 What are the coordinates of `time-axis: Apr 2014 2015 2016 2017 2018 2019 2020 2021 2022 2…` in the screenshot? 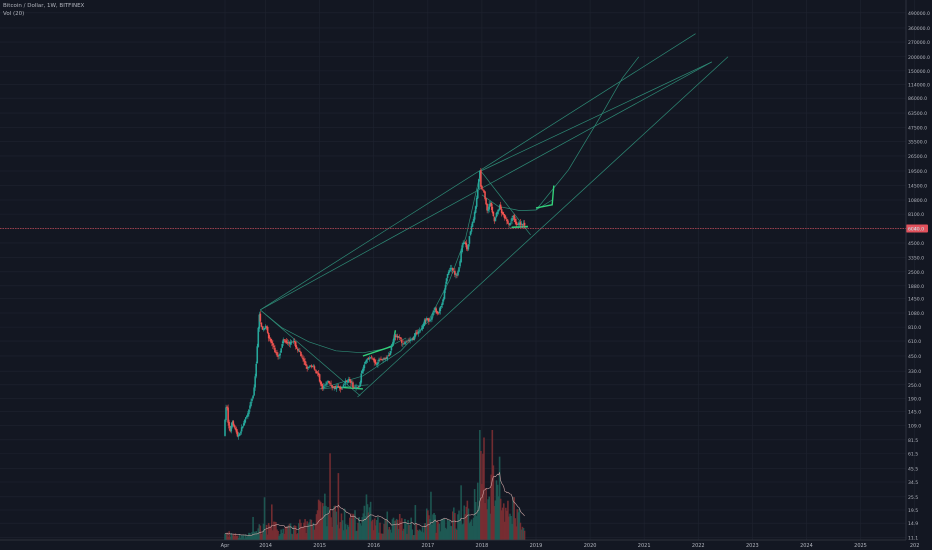 It's located at (460, 544).